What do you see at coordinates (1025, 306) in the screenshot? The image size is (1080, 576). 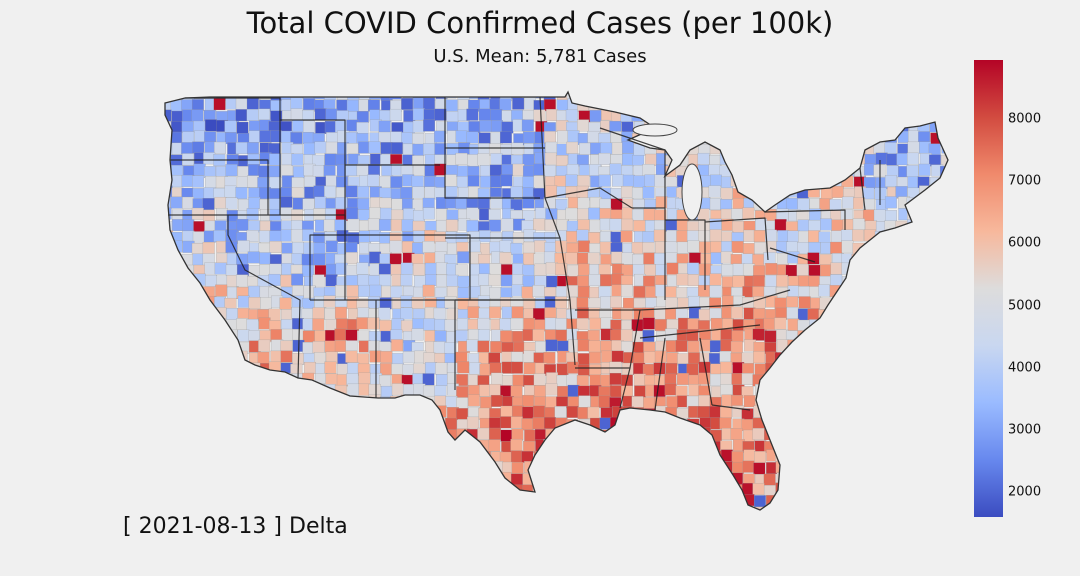 I see `colorbar-tick-label: 5000` at bounding box center [1025, 306].